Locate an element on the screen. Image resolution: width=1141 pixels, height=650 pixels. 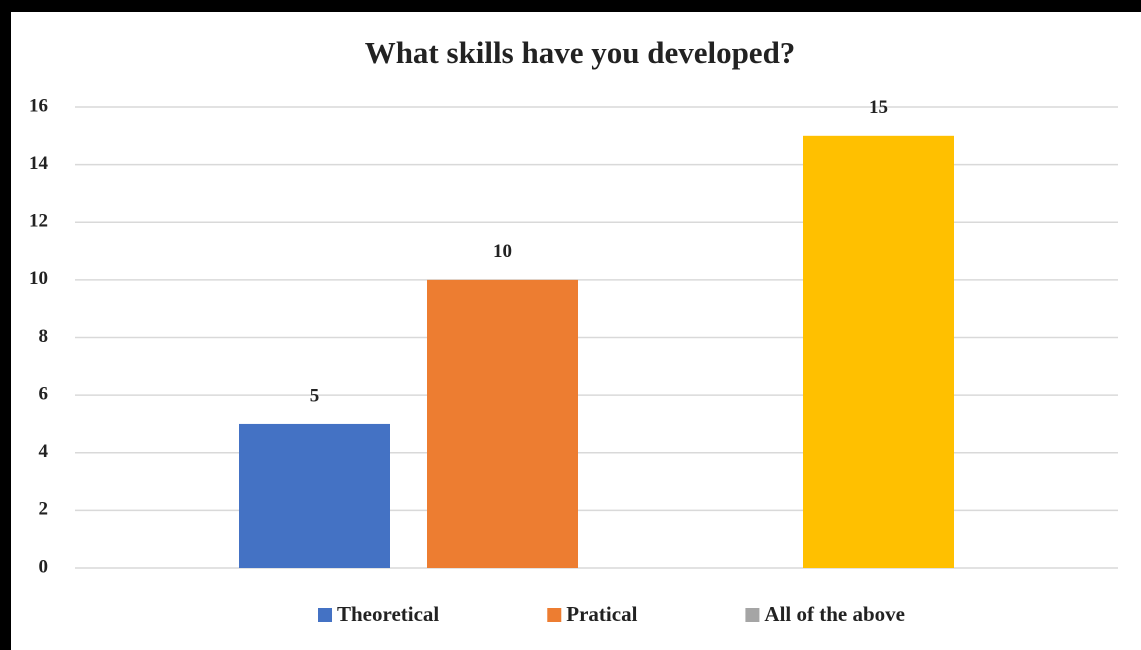
value-label: 10 is located at coordinates (502, 251).